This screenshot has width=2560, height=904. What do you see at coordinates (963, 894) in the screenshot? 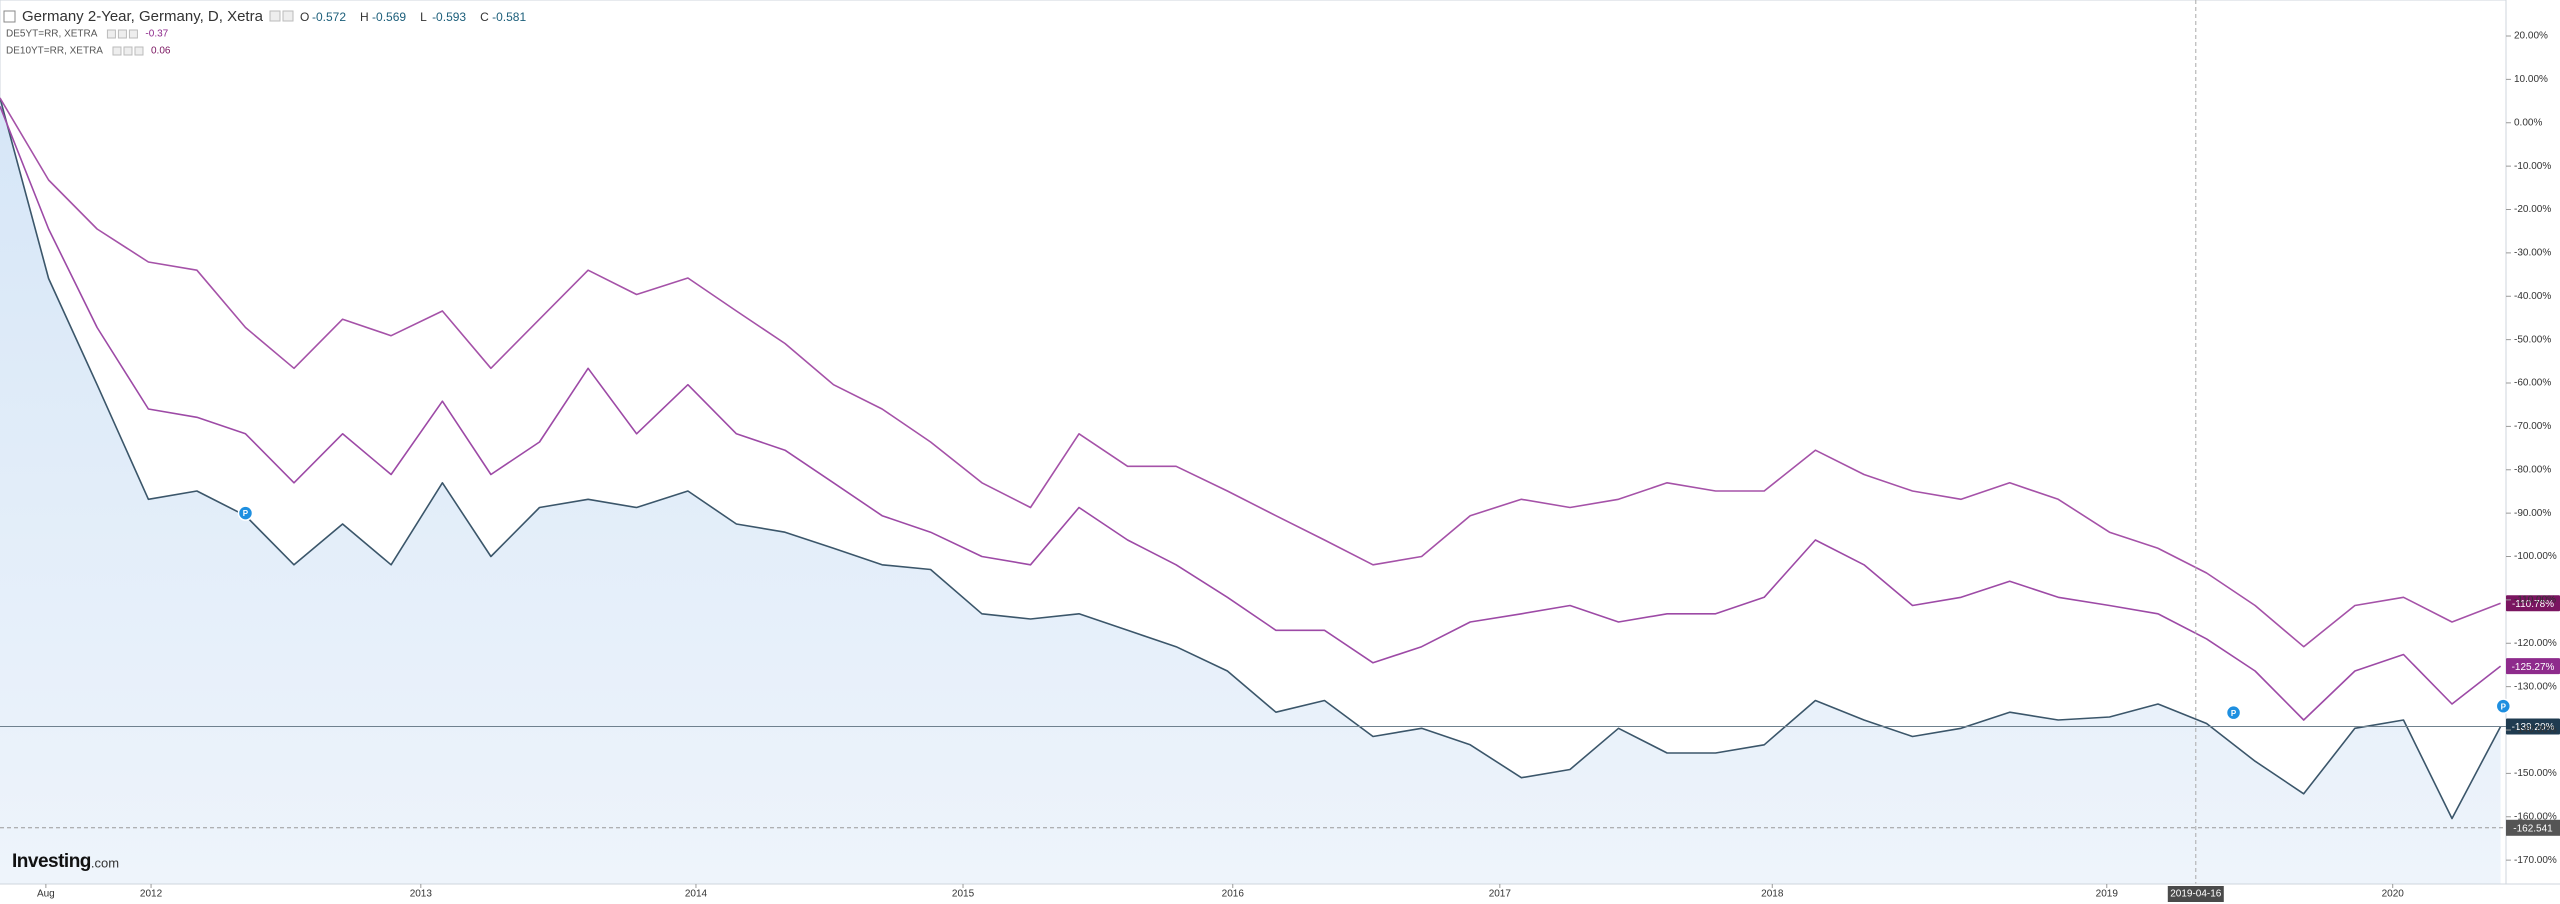
I see `x-tick-label: 2015` at bounding box center [963, 894].